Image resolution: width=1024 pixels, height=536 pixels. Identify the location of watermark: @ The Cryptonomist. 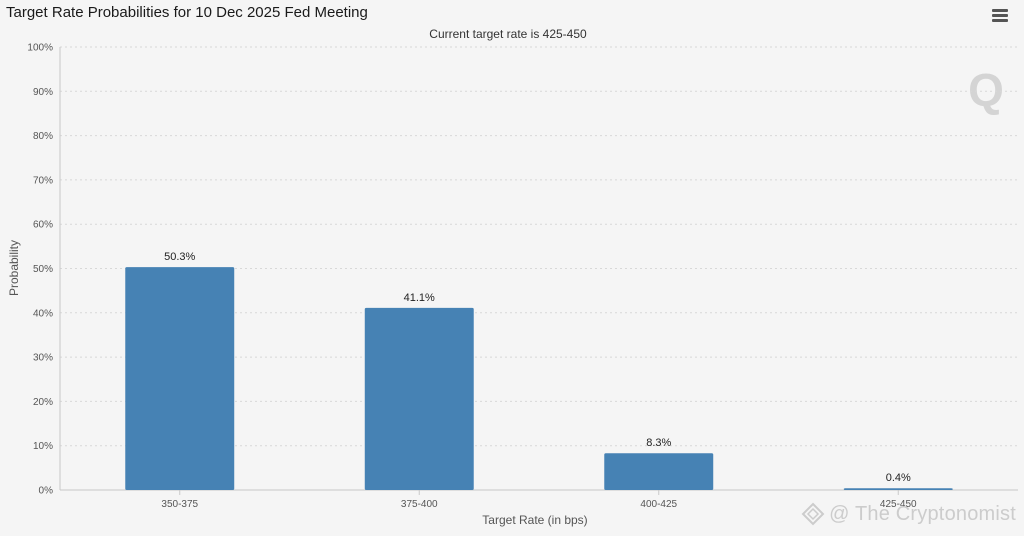
(908, 514).